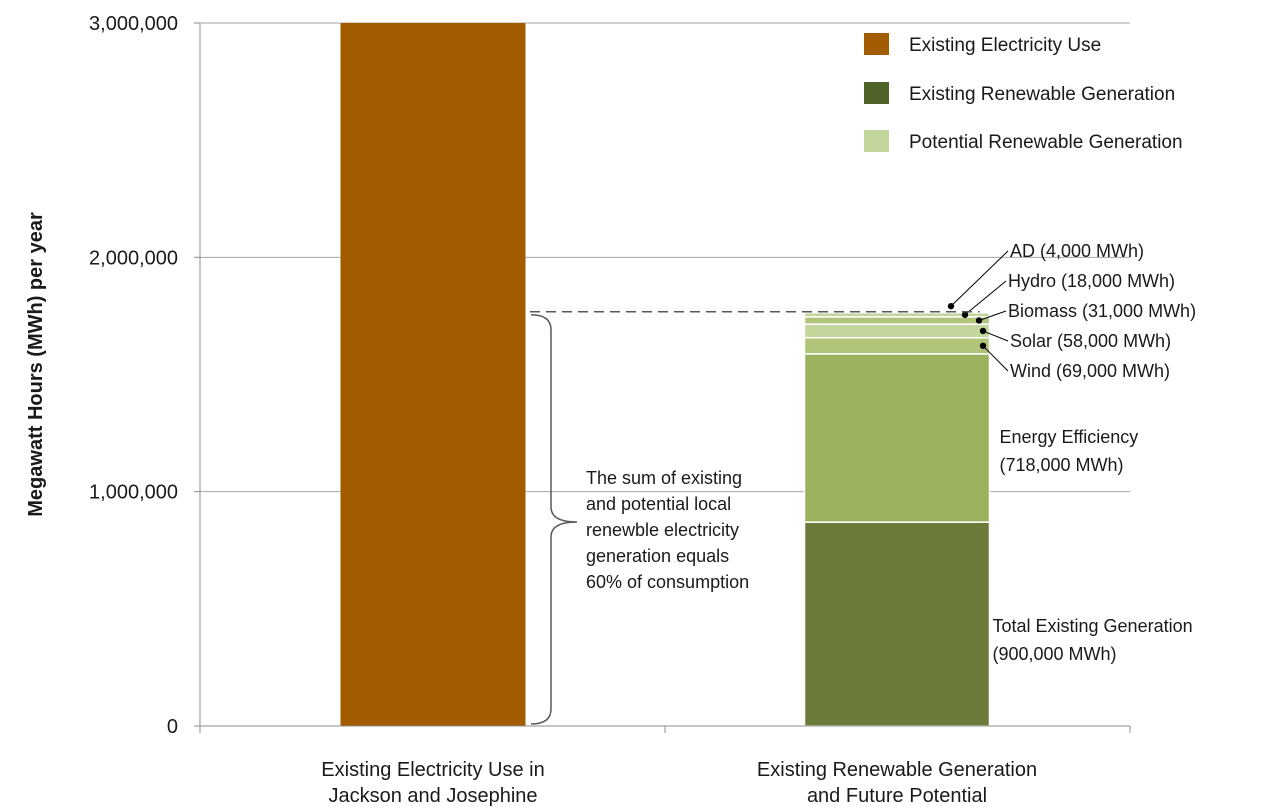 The image size is (1261, 807). What do you see at coordinates (662, 530) in the screenshot?
I see `bracket-annotation-text: renewble electricity` at bounding box center [662, 530].